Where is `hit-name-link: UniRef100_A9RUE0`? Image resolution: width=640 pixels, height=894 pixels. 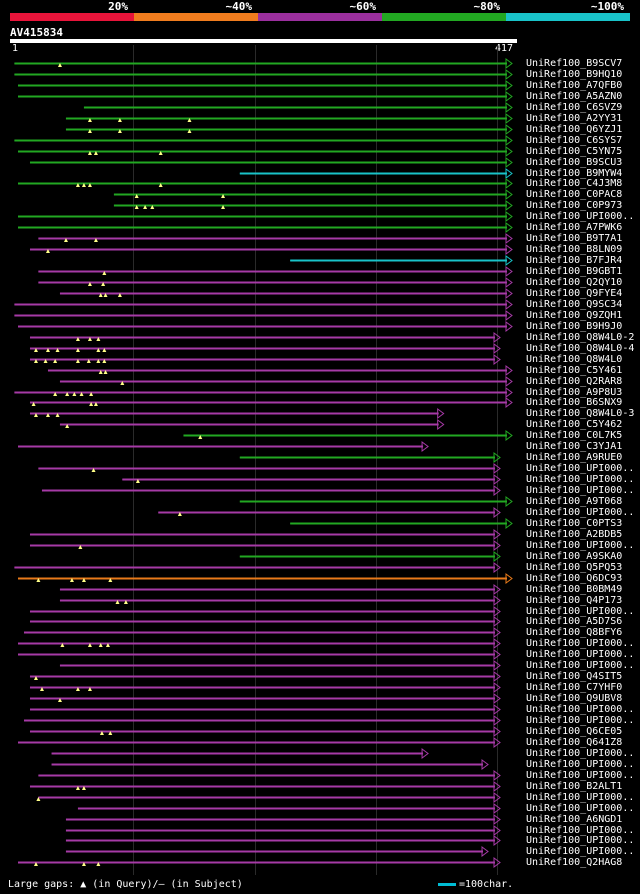 hit-name-link: UniRef100_A9RUE0 is located at coordinates (574, 458).